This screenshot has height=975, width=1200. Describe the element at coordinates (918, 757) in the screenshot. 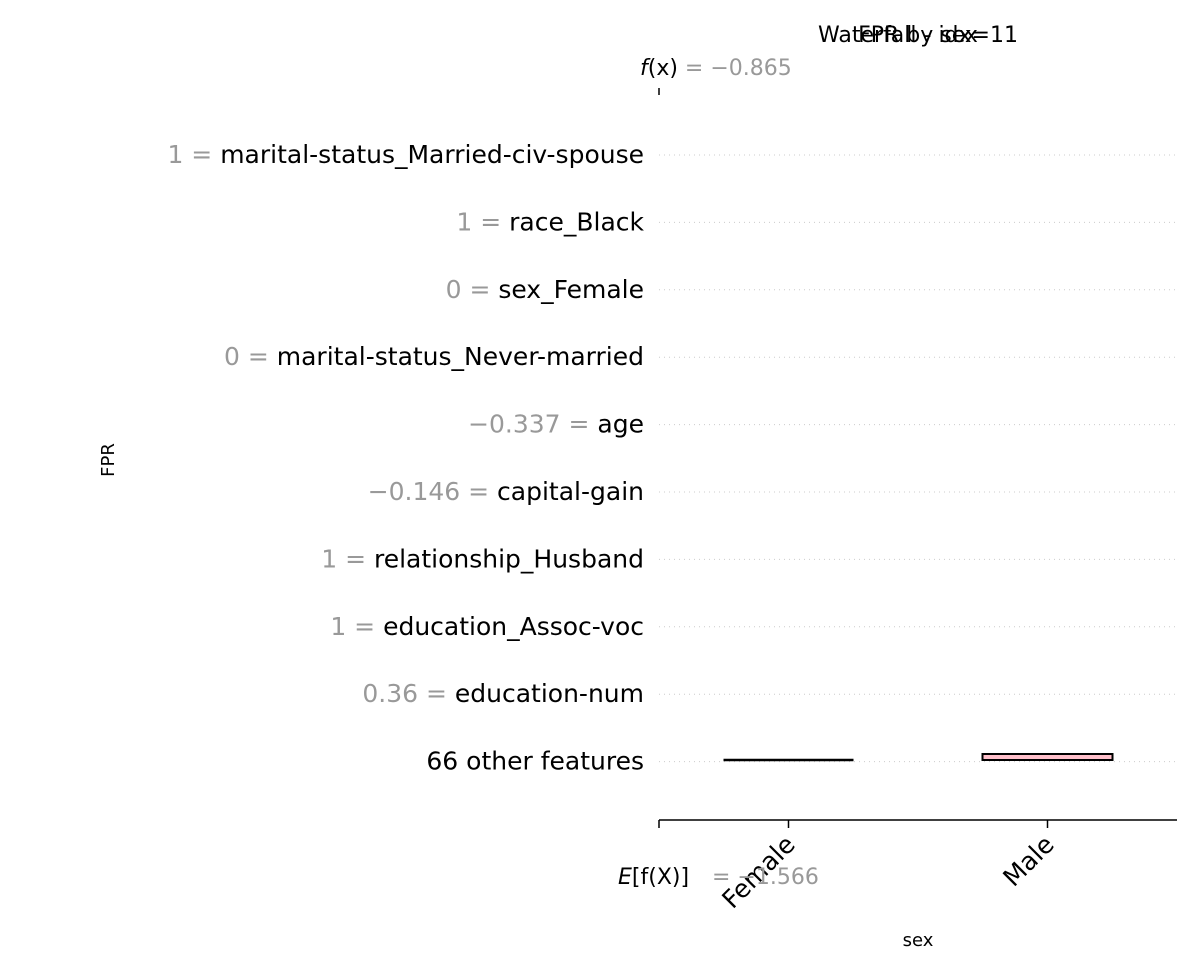

I see `fpr-bars` at that location.